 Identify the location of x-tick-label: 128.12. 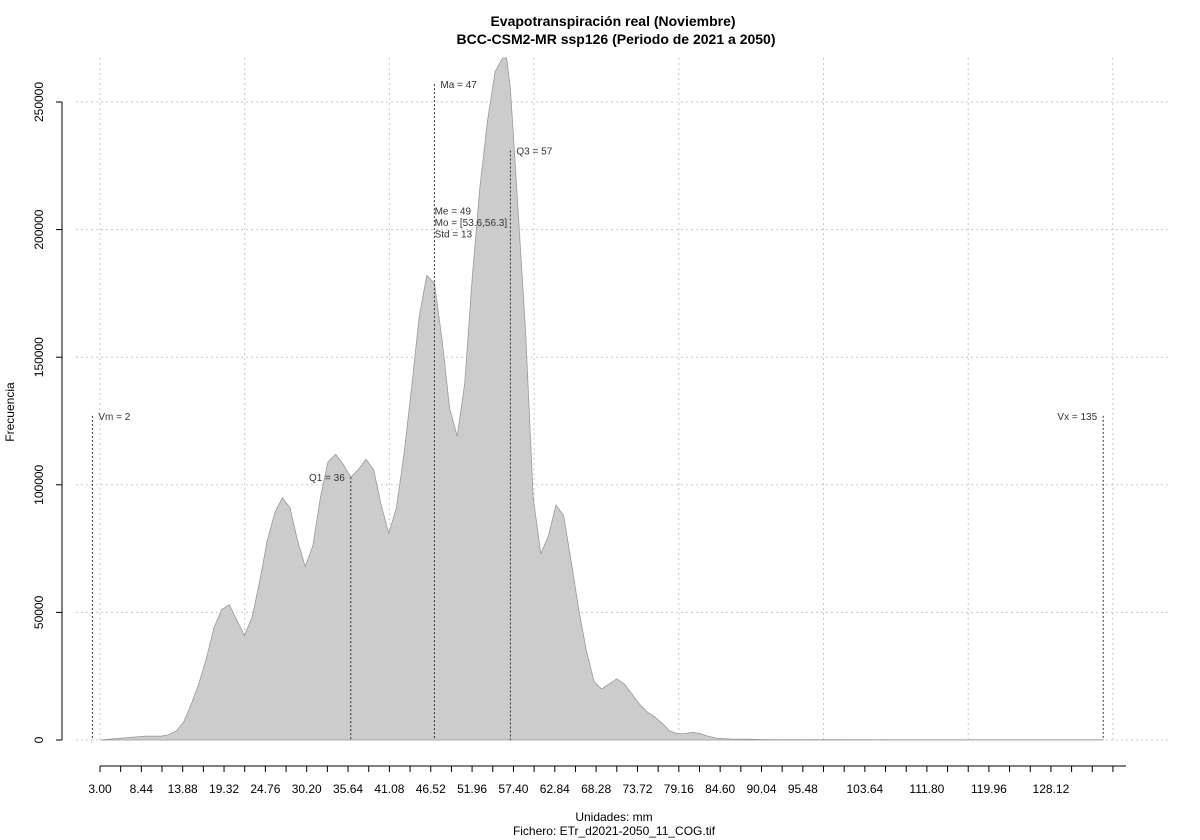
(1051, 789).